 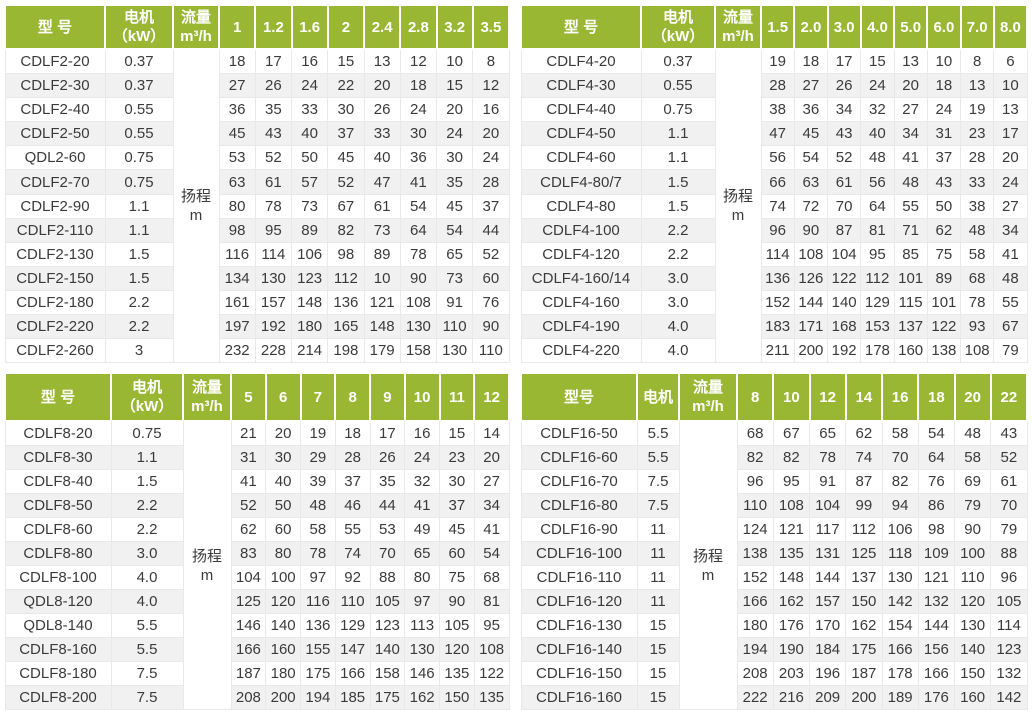 What do you see at coordinates (678, 27) in the screenshot?
I see `motor-column-header: 电机 （kW）` at bounding box center [678, 27].